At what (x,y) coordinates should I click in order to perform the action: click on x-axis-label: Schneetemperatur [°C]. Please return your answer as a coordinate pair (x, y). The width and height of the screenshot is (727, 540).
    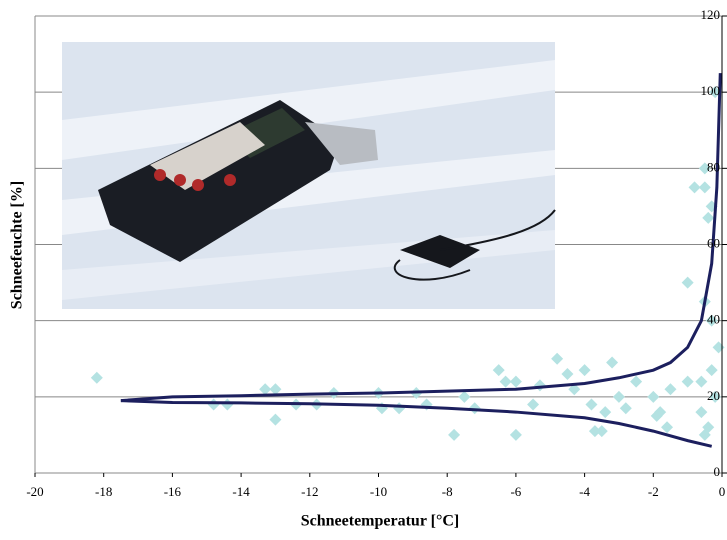
    Looking at the image, I should click on (380, 521).